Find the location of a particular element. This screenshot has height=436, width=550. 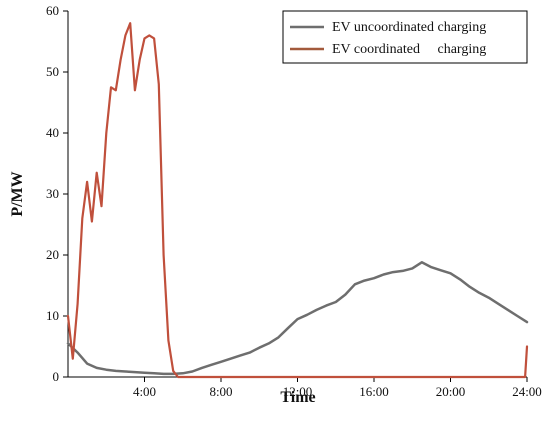

y-tick-label: 10 is located at coordinates (52, 315).